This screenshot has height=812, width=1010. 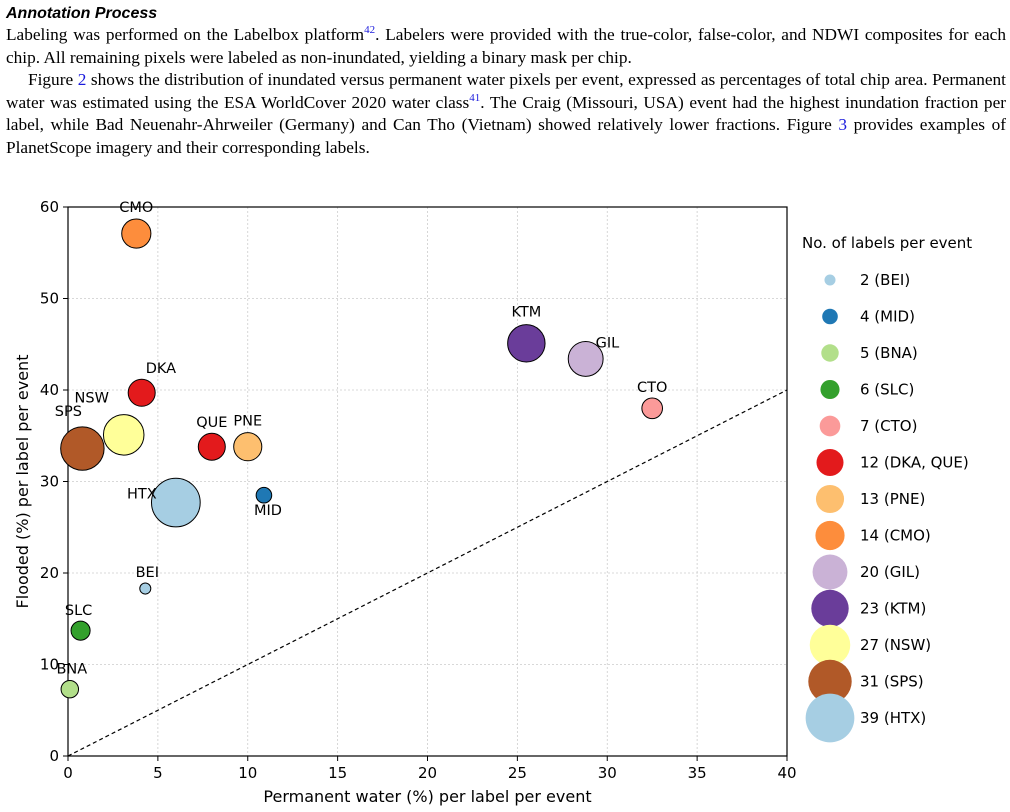 What do you see at coordinates (22, 482) in the screenshot?
I see `y-axis-label: Flooded (%) per label per event` at bounding box center [22, 482].